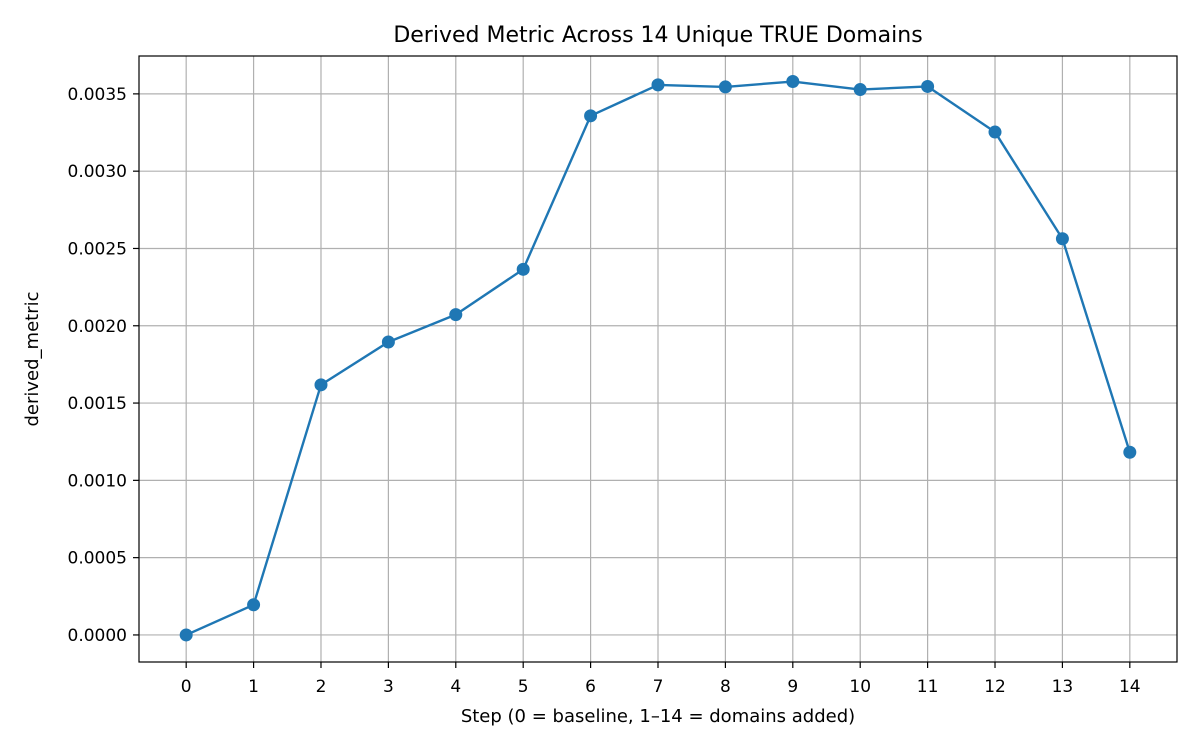  Describe the element at coordinates (1130, 687) in the screenshot. I see `x-tick-label: 14` at that location.